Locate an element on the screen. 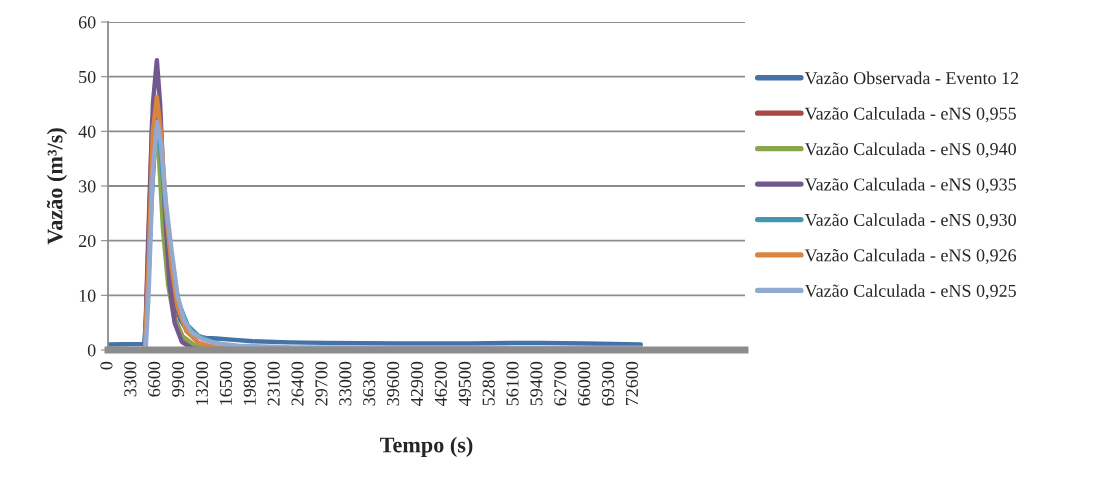 The image size is (1118, 487). x-tick-label: 42900 is located at coordinates (417, 383).